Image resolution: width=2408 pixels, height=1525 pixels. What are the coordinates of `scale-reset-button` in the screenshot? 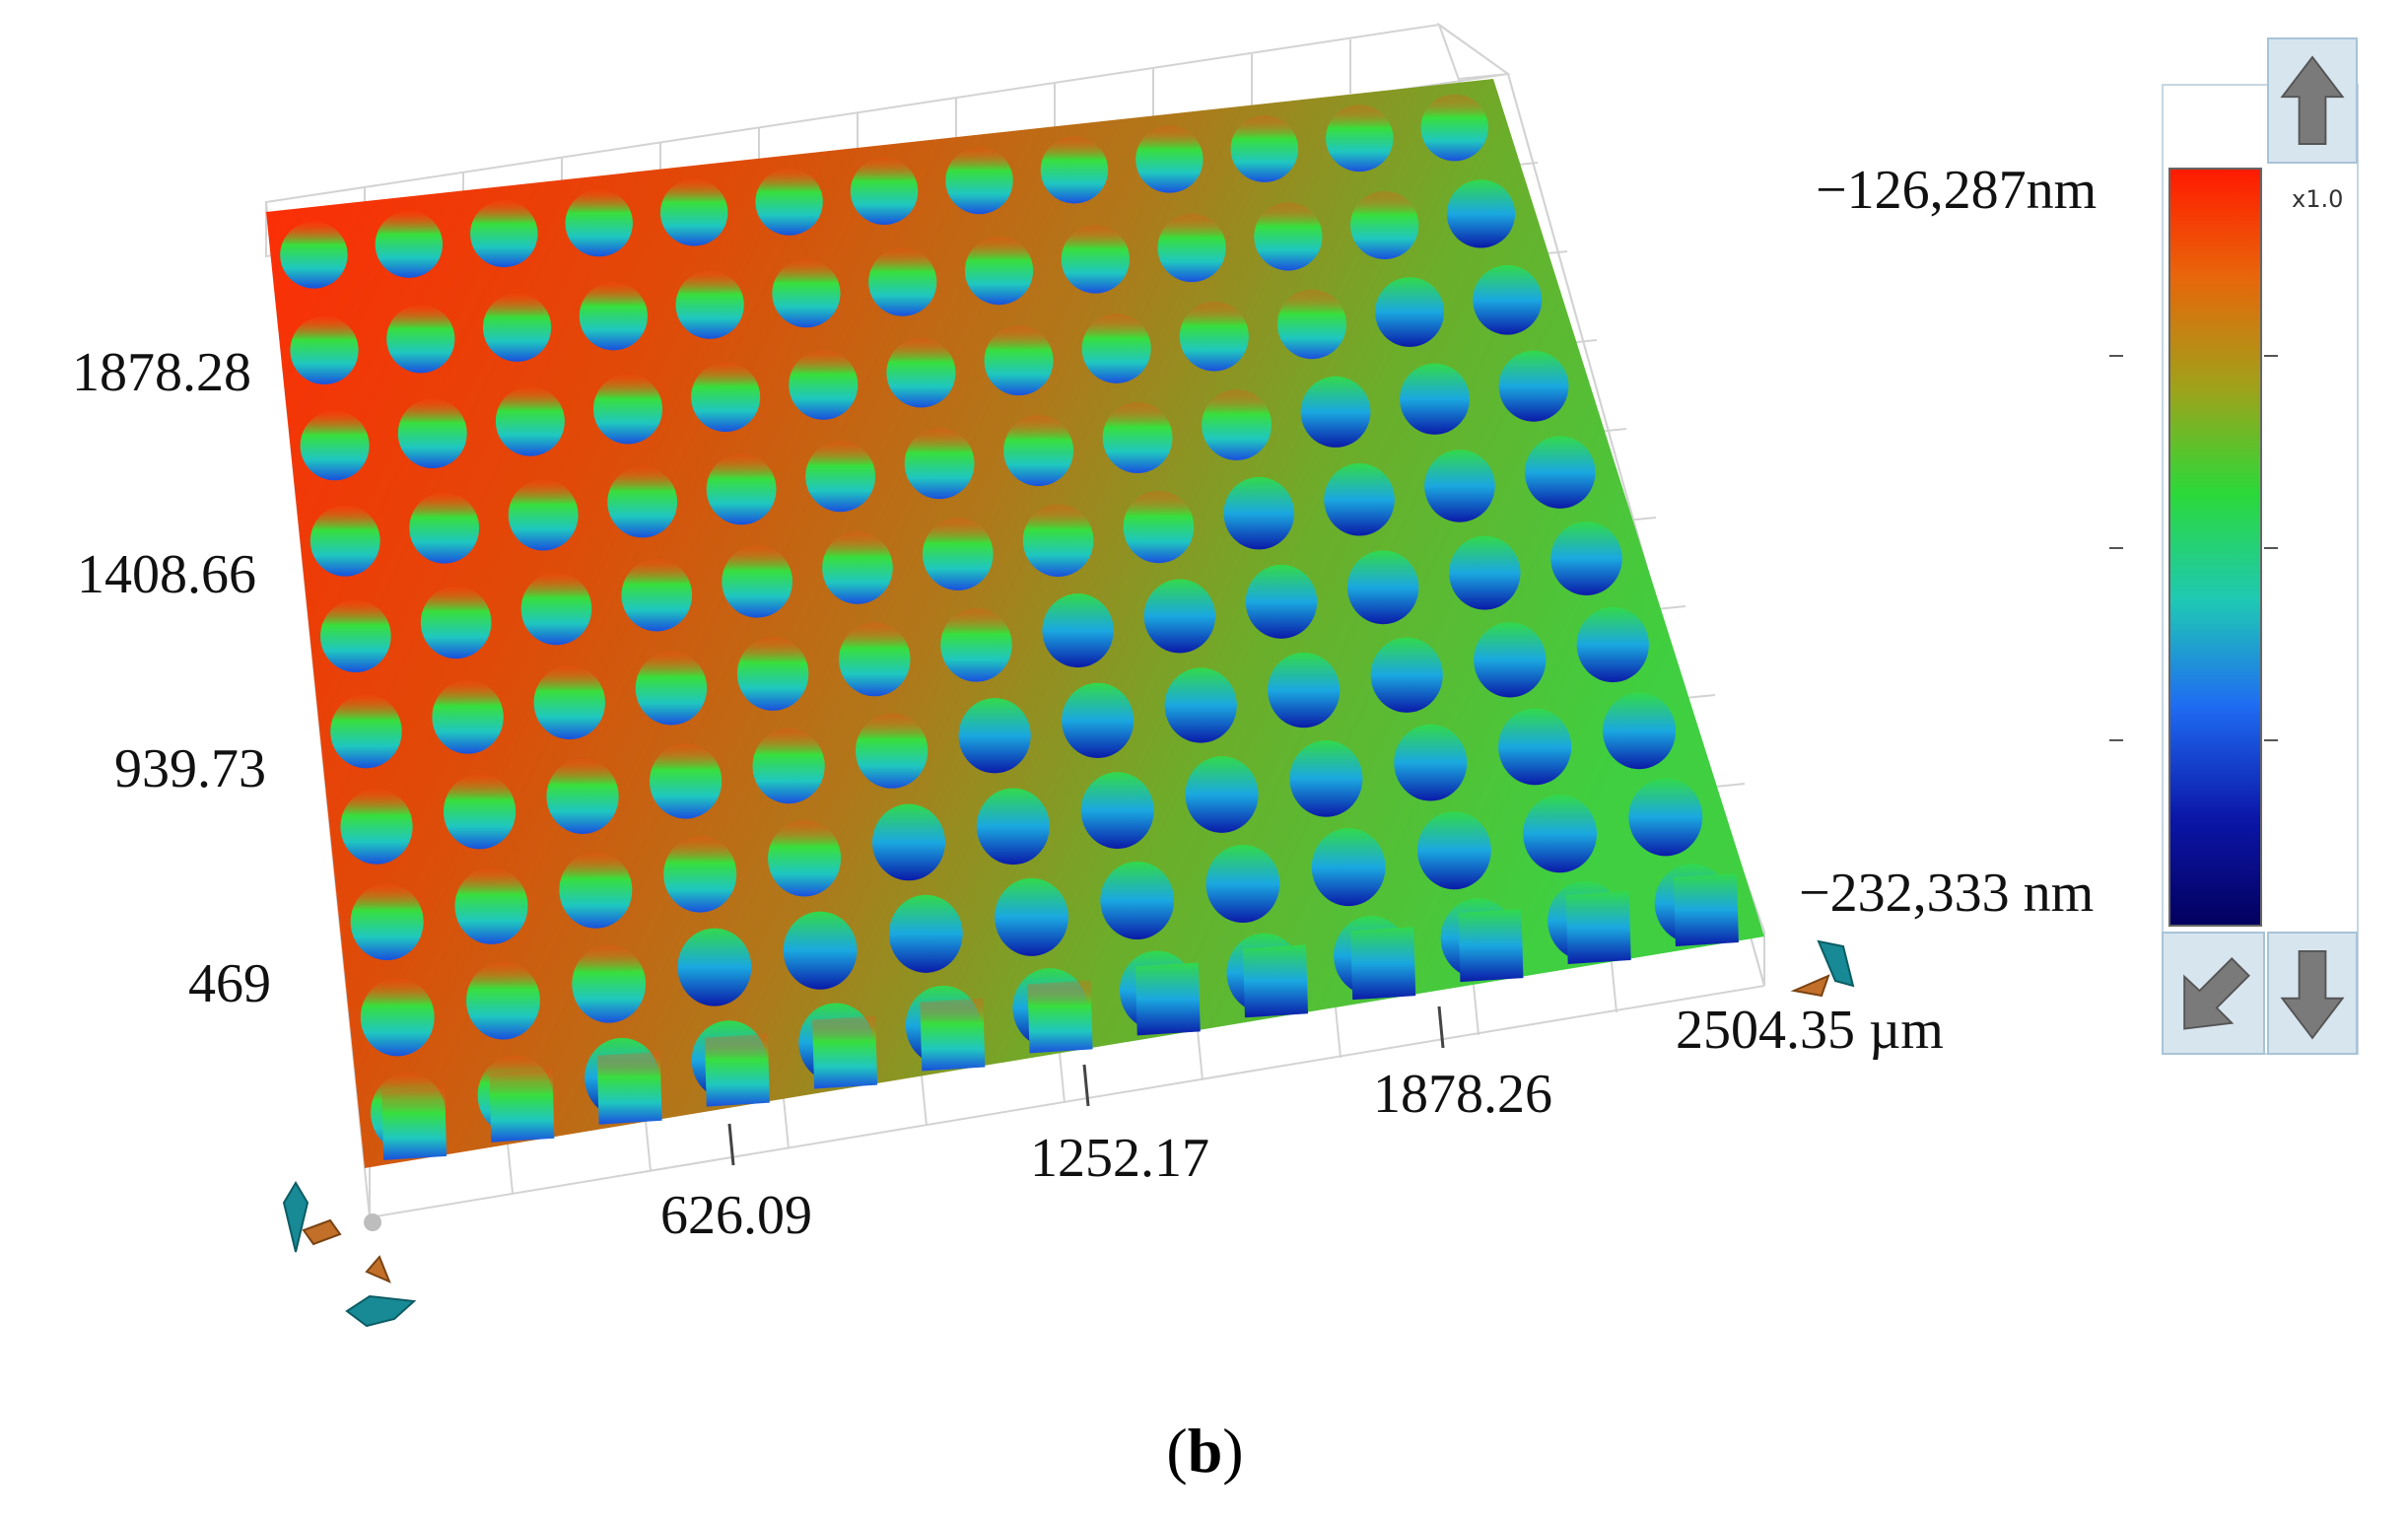 It's located at (2213, 993).